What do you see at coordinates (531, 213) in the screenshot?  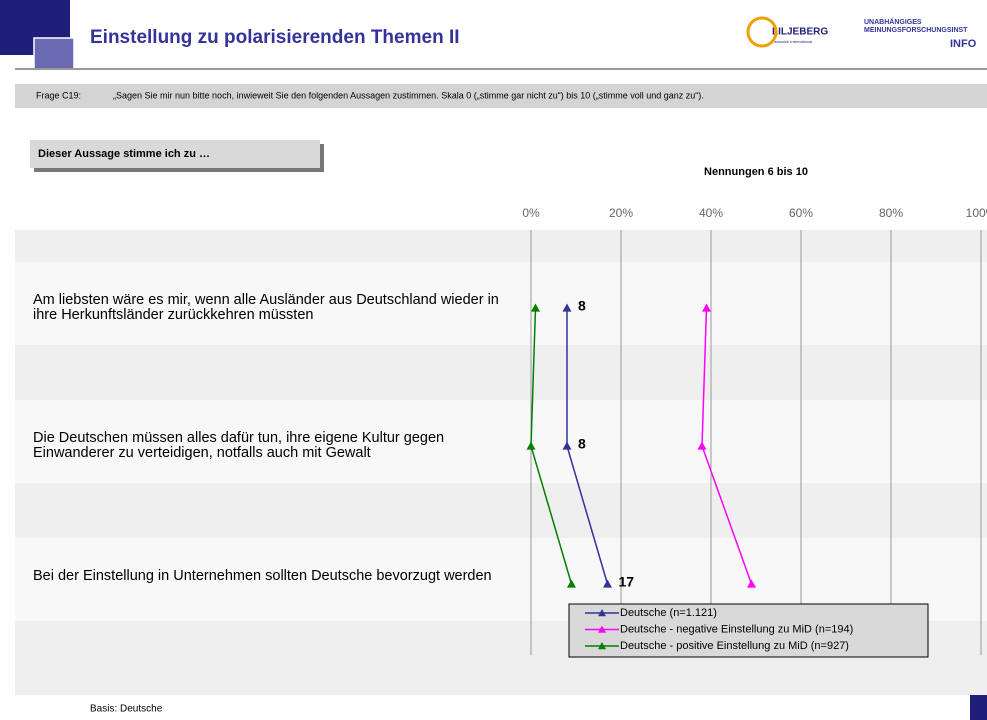 I see `x-tick-label: 0%` at bounding box center [531, 213].